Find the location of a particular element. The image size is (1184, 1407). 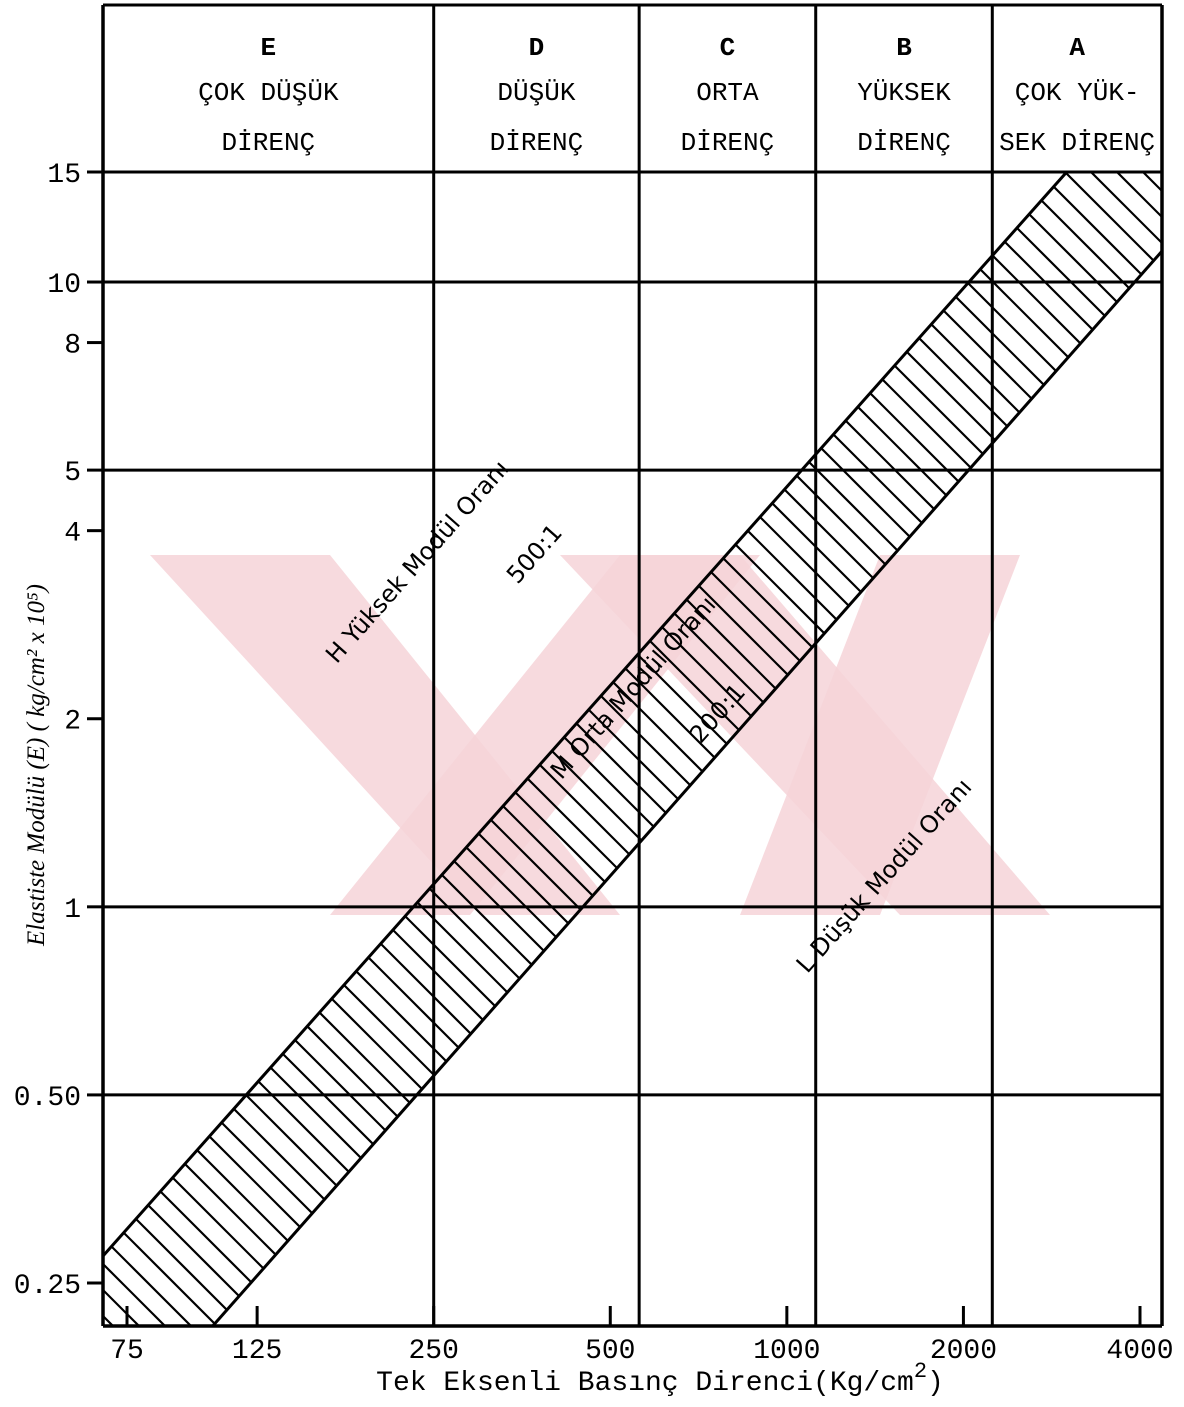

x-tick-label-4000: 4000 is located at coordinates (1139, 1351).